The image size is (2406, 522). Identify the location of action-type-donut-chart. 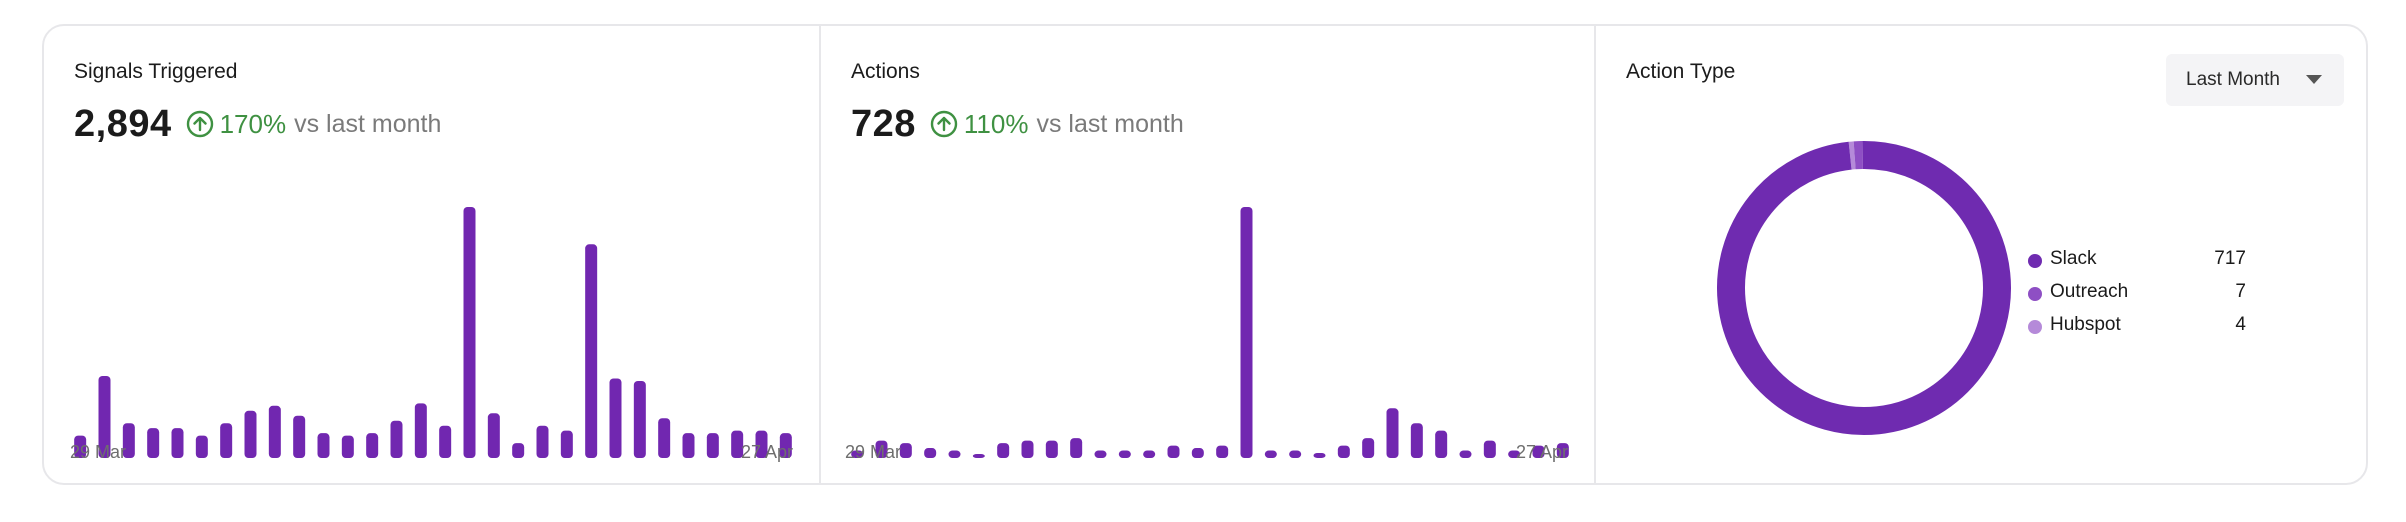
(1864, 288).